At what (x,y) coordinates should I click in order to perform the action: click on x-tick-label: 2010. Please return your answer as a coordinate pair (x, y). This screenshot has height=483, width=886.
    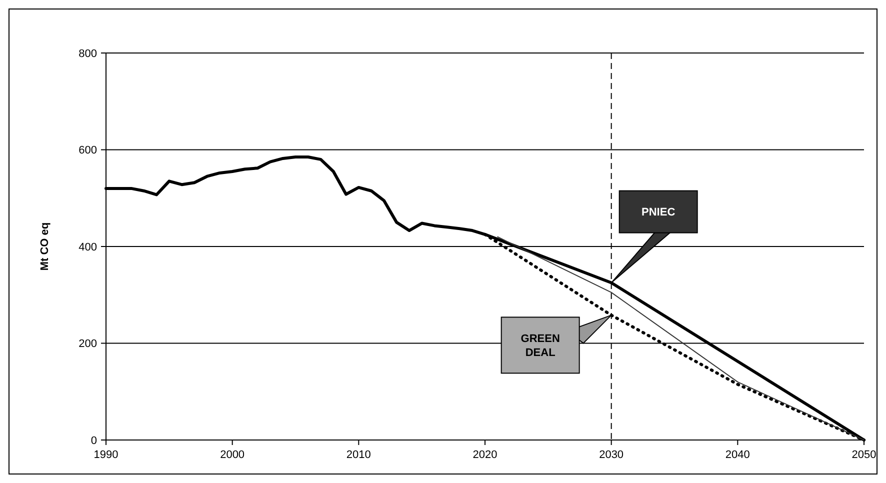
    Looking at the image, I should click on (358, 455).